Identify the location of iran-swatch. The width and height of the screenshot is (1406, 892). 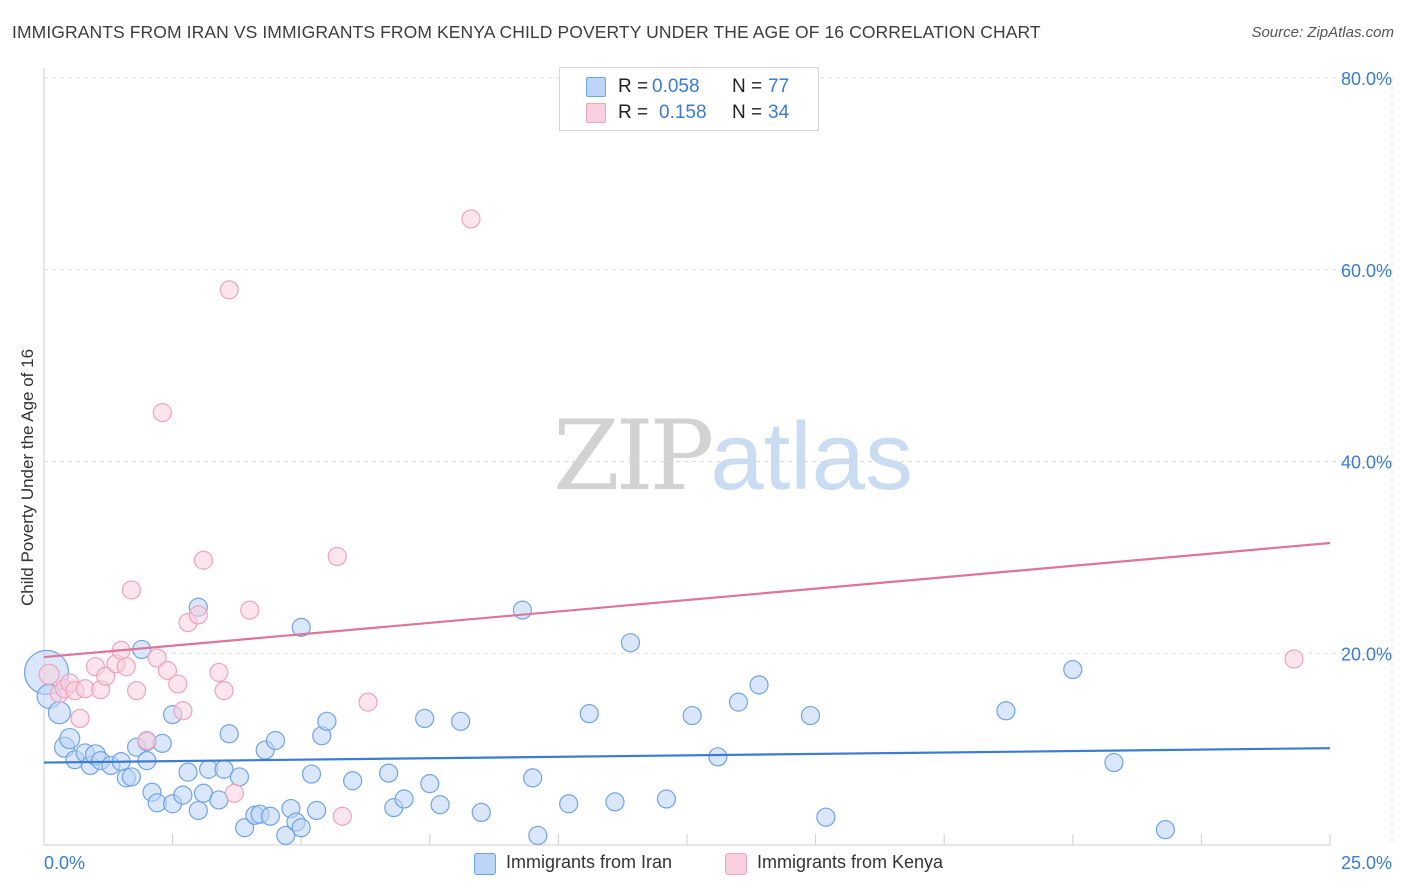
(596, 87).